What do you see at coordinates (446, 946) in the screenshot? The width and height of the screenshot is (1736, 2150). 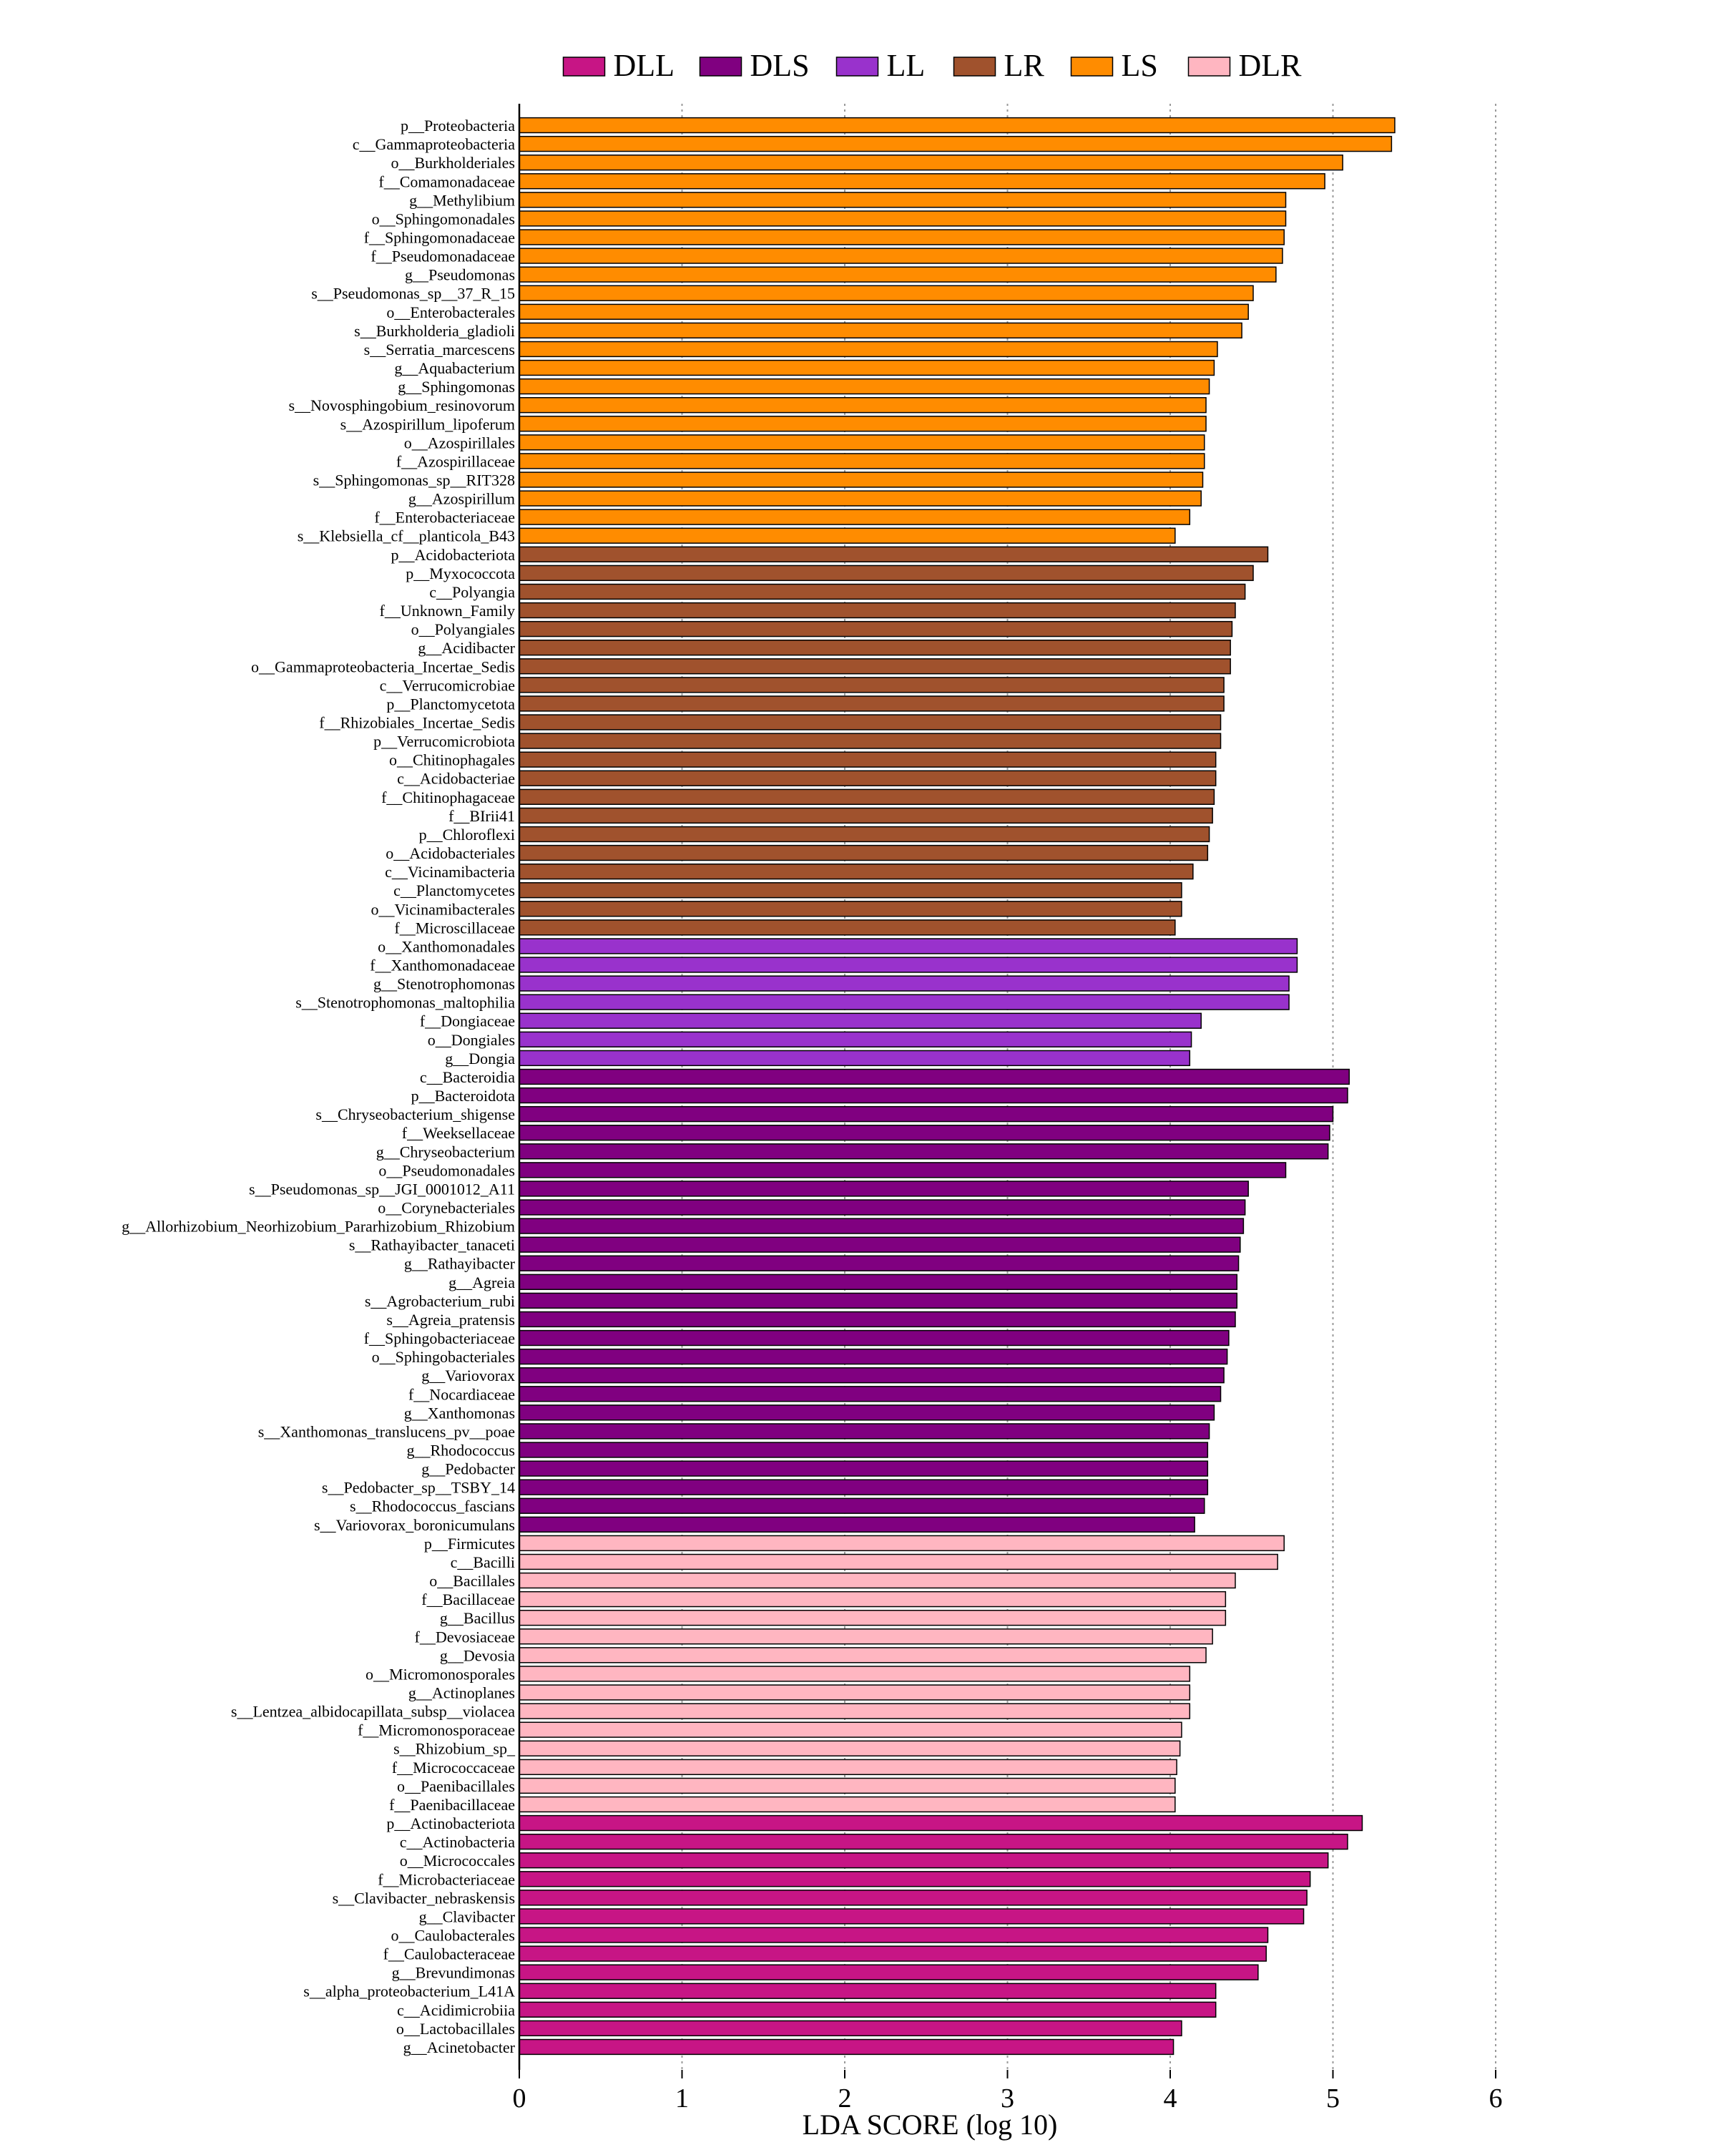 I see `bar-label: o__Xanthomonadales` at bounding box center [446, 946].